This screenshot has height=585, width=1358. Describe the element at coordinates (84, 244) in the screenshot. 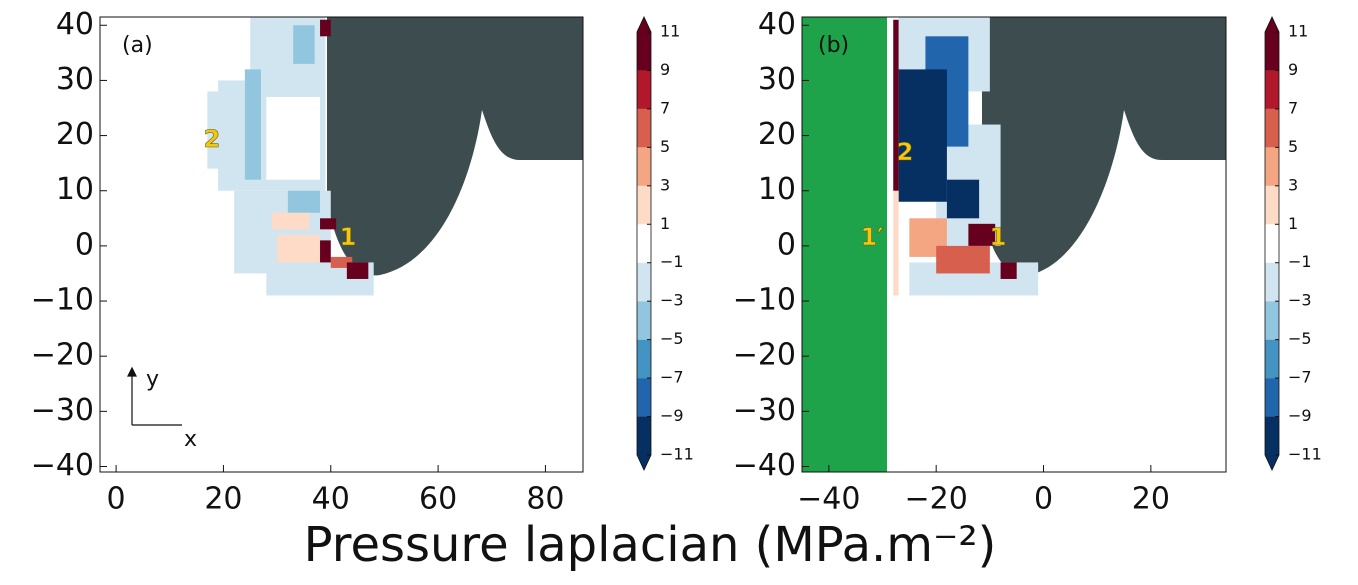

I see `y-tick-label: 0` at that location.